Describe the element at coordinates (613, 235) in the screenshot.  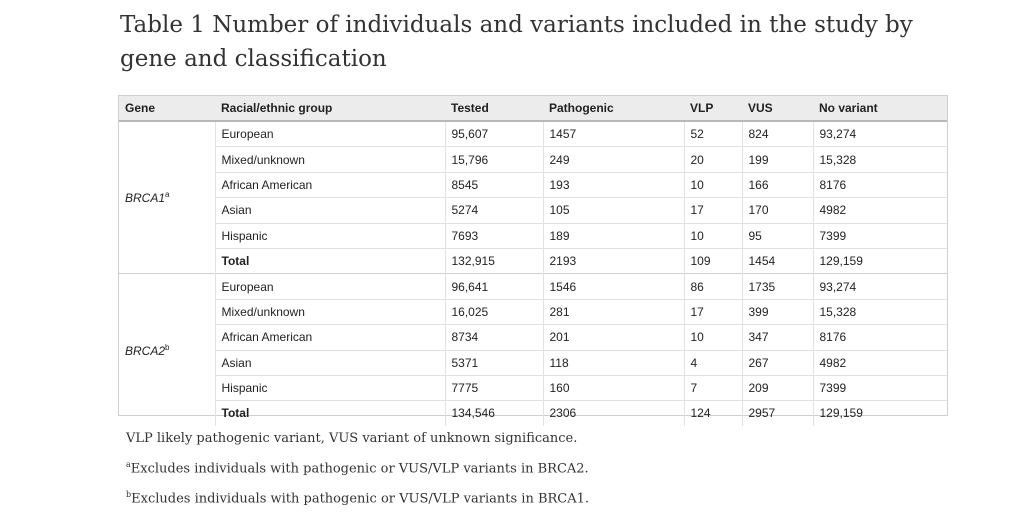
I see `cell-pathogenic: 189` at that location.